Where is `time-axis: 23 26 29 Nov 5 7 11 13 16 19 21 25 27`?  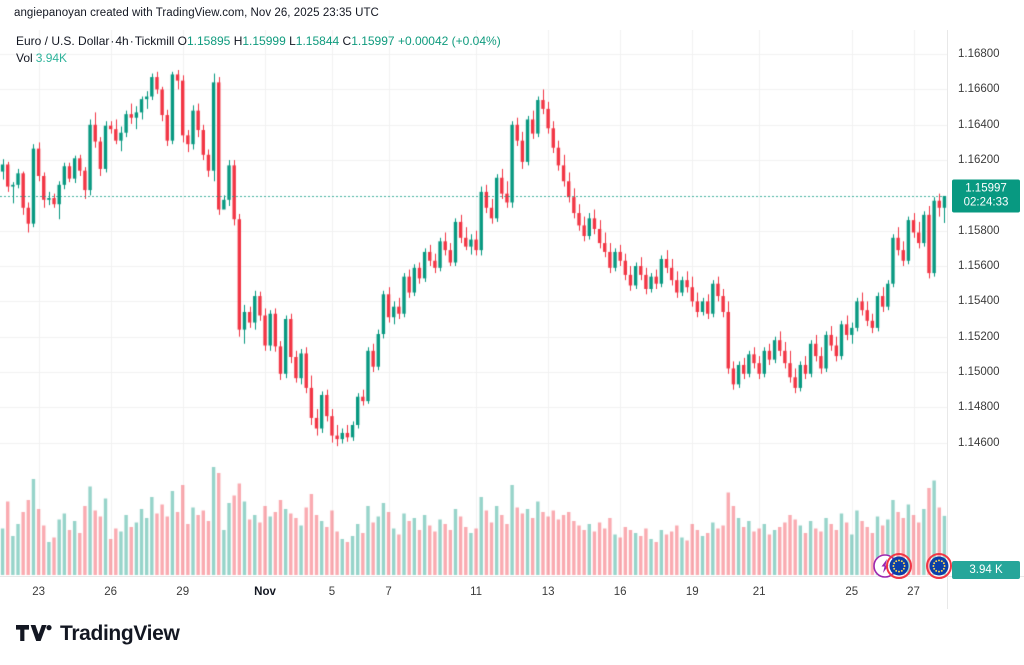
time-axis: 23 26 29 Nov 5 7 11 13 16 19 21 25 27 is located at coordinates (473, 593).